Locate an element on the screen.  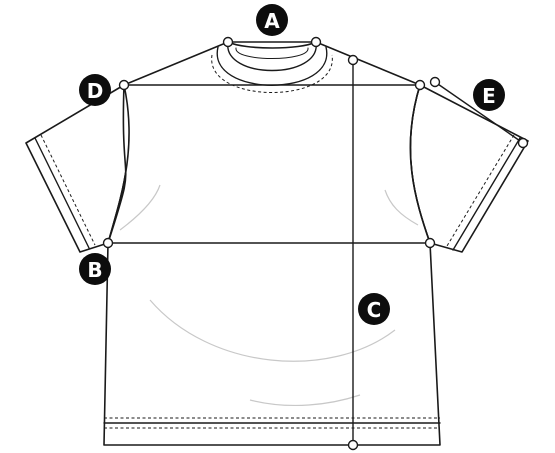
measure-e-line is located at coordinates (479, 112).